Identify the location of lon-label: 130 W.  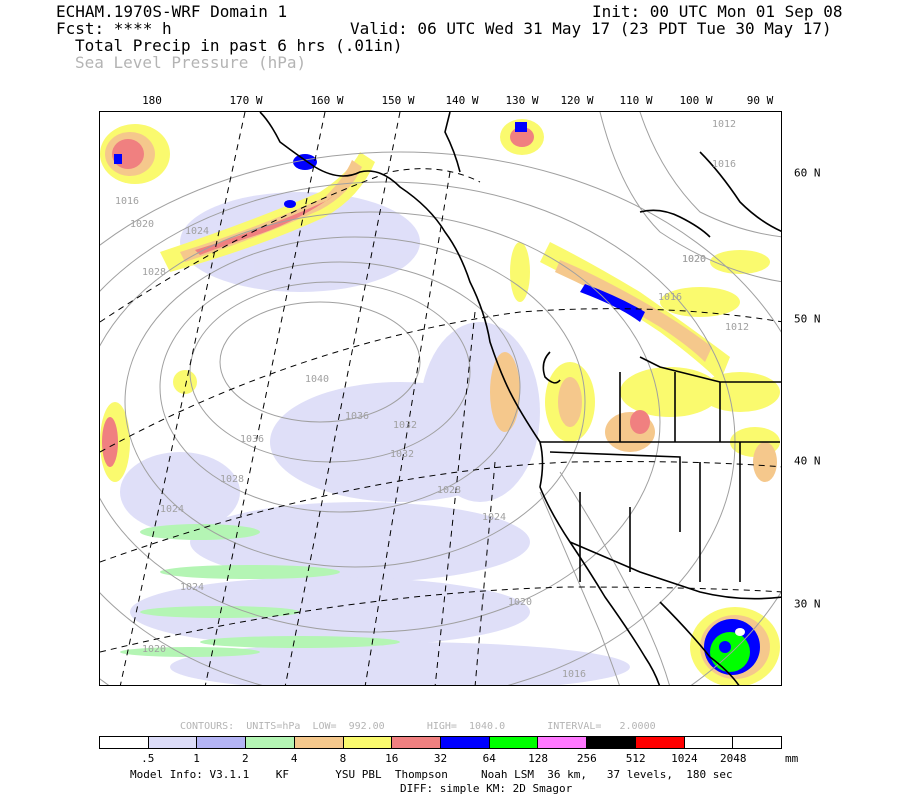
(522, 100).